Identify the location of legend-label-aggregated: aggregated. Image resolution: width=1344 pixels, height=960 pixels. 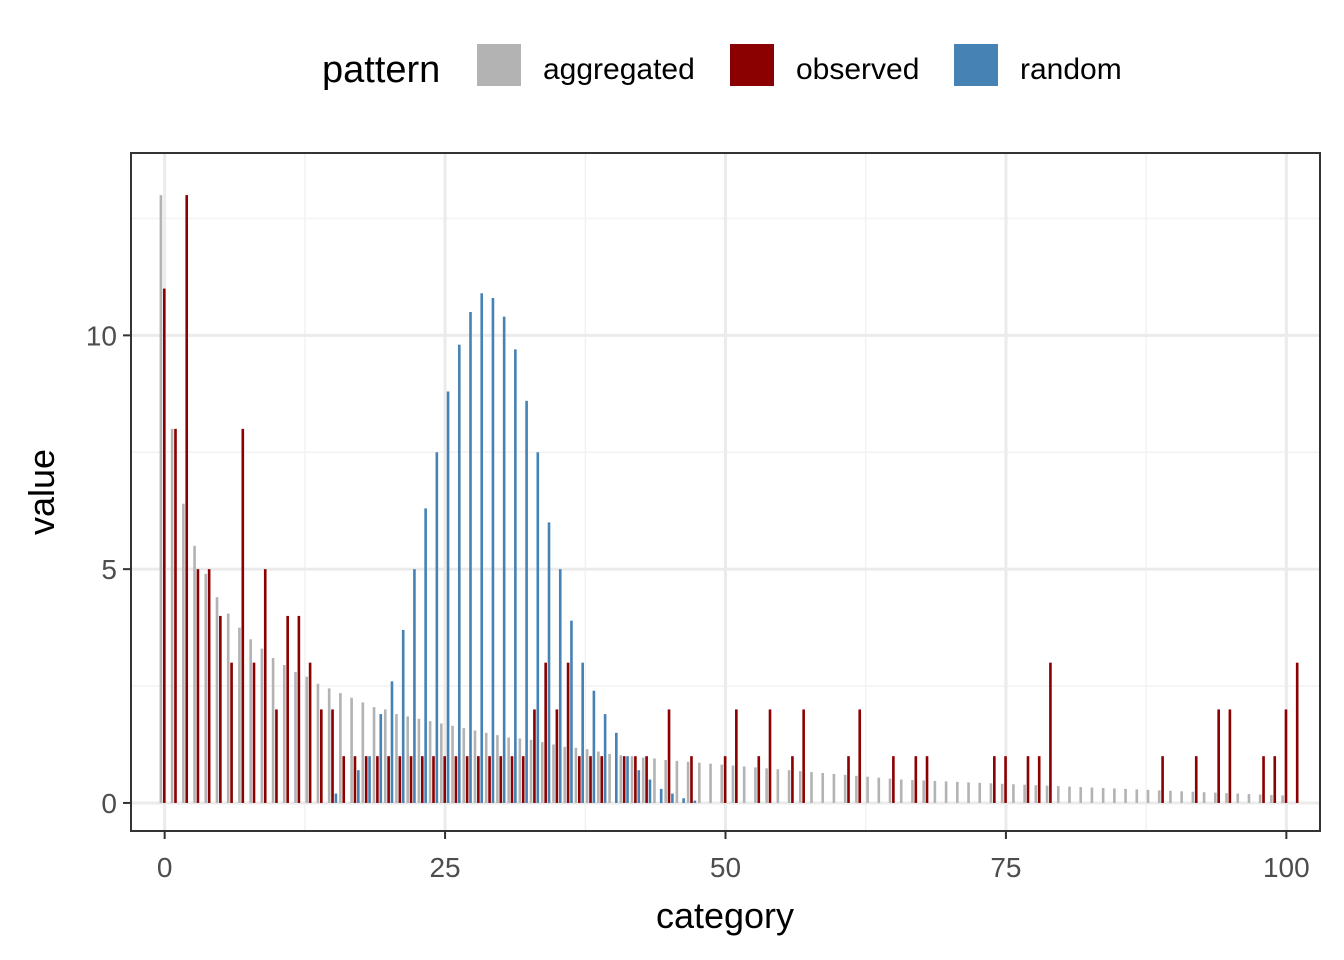
(619, 69).